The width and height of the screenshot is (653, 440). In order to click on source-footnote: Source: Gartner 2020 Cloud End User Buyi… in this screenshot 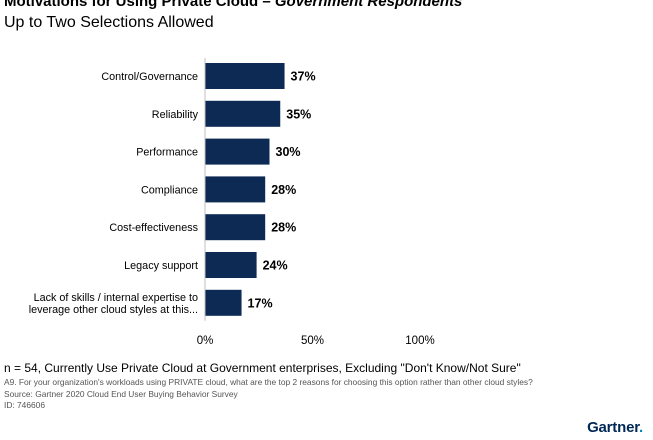, I will do `click(121, 394)`.